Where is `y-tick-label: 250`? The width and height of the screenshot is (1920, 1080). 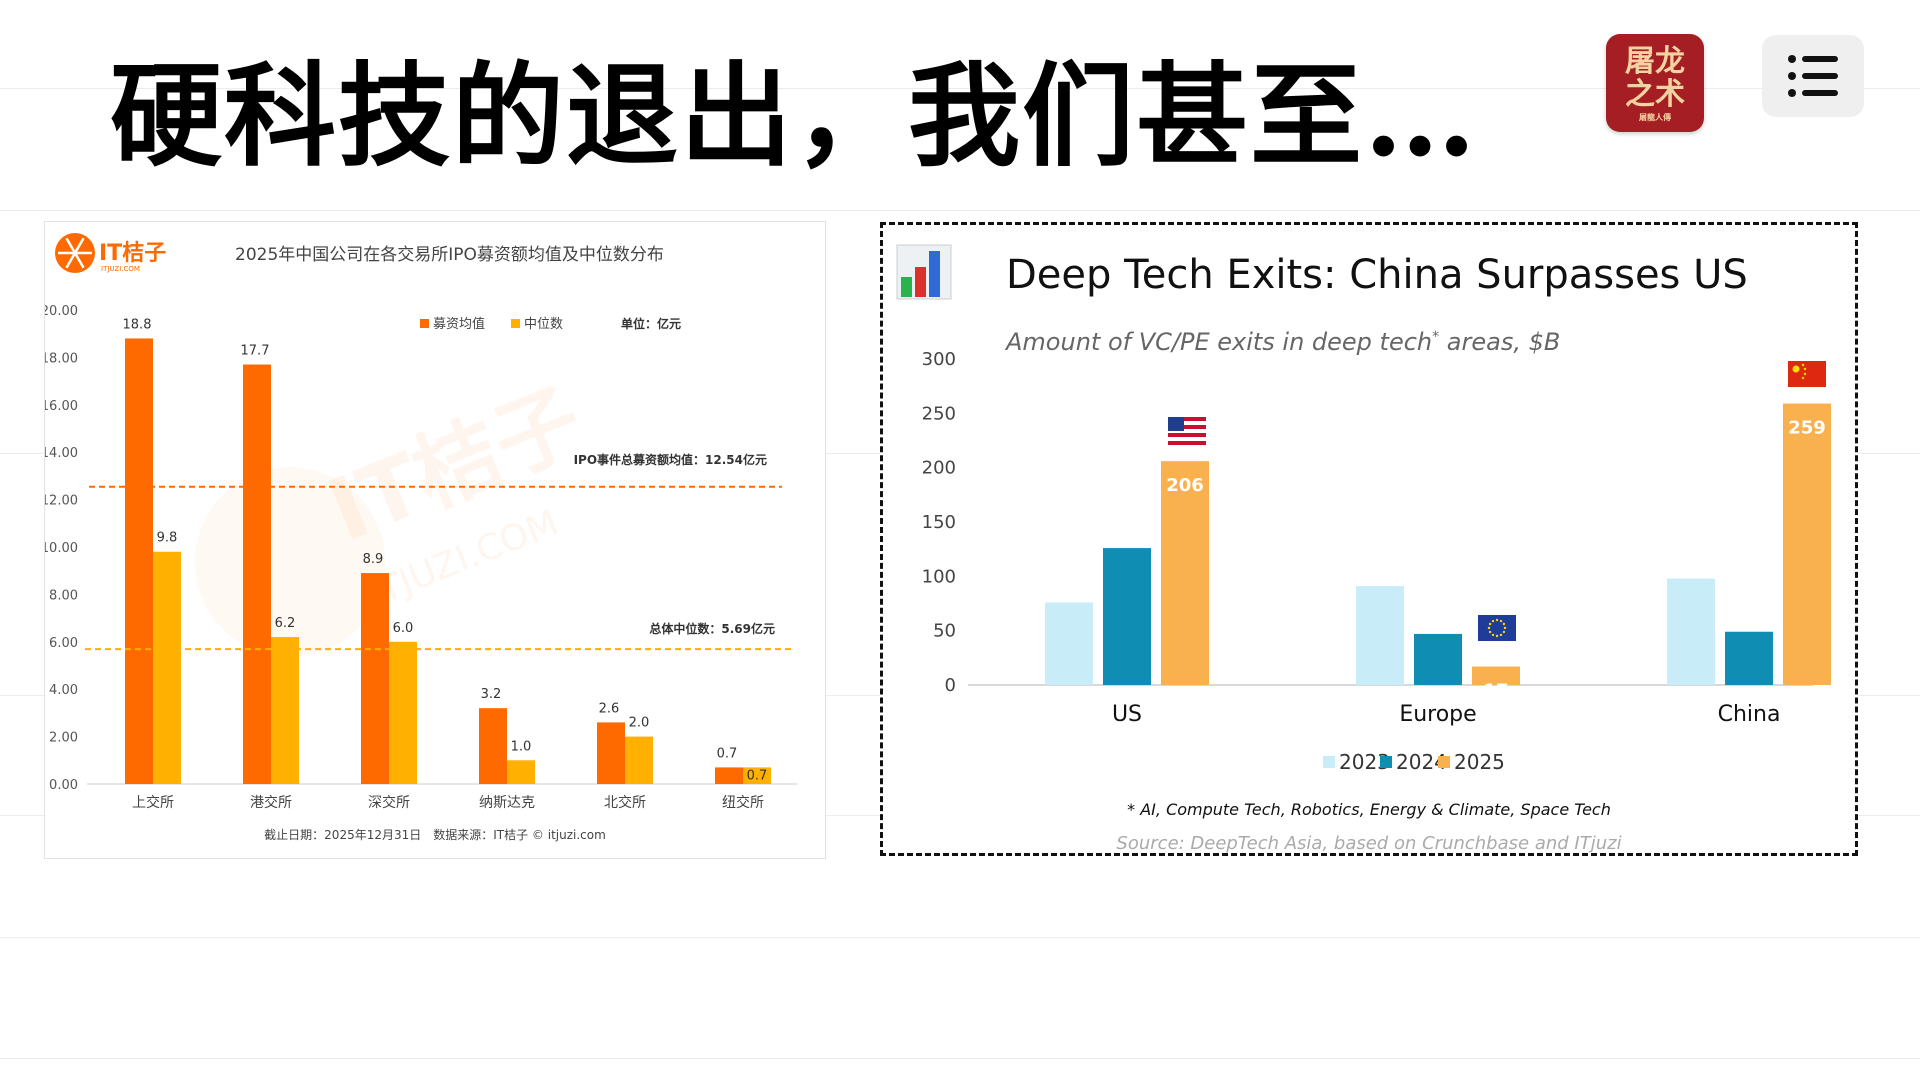 y-tick-label: 250 is located at coordinates (939, 413).